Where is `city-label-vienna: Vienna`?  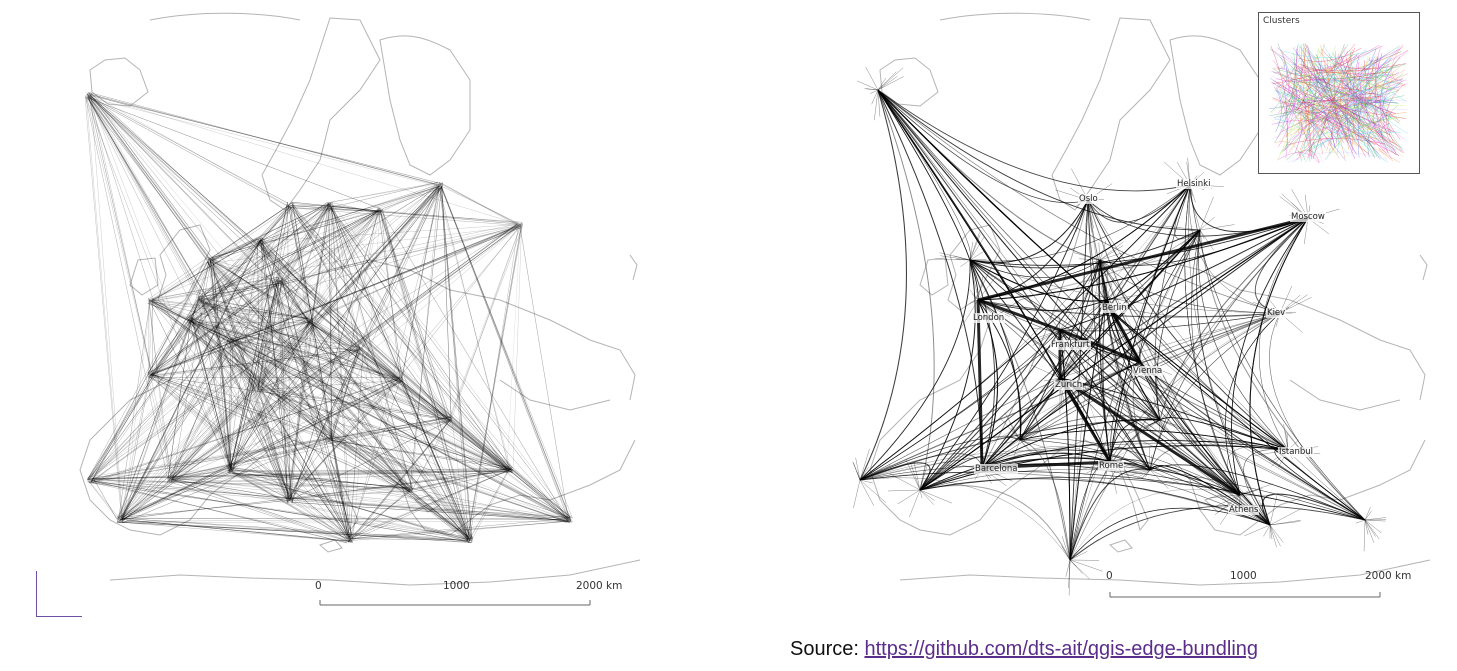 city-label-vienna: Vienna is located at coordinates (1148, 371).